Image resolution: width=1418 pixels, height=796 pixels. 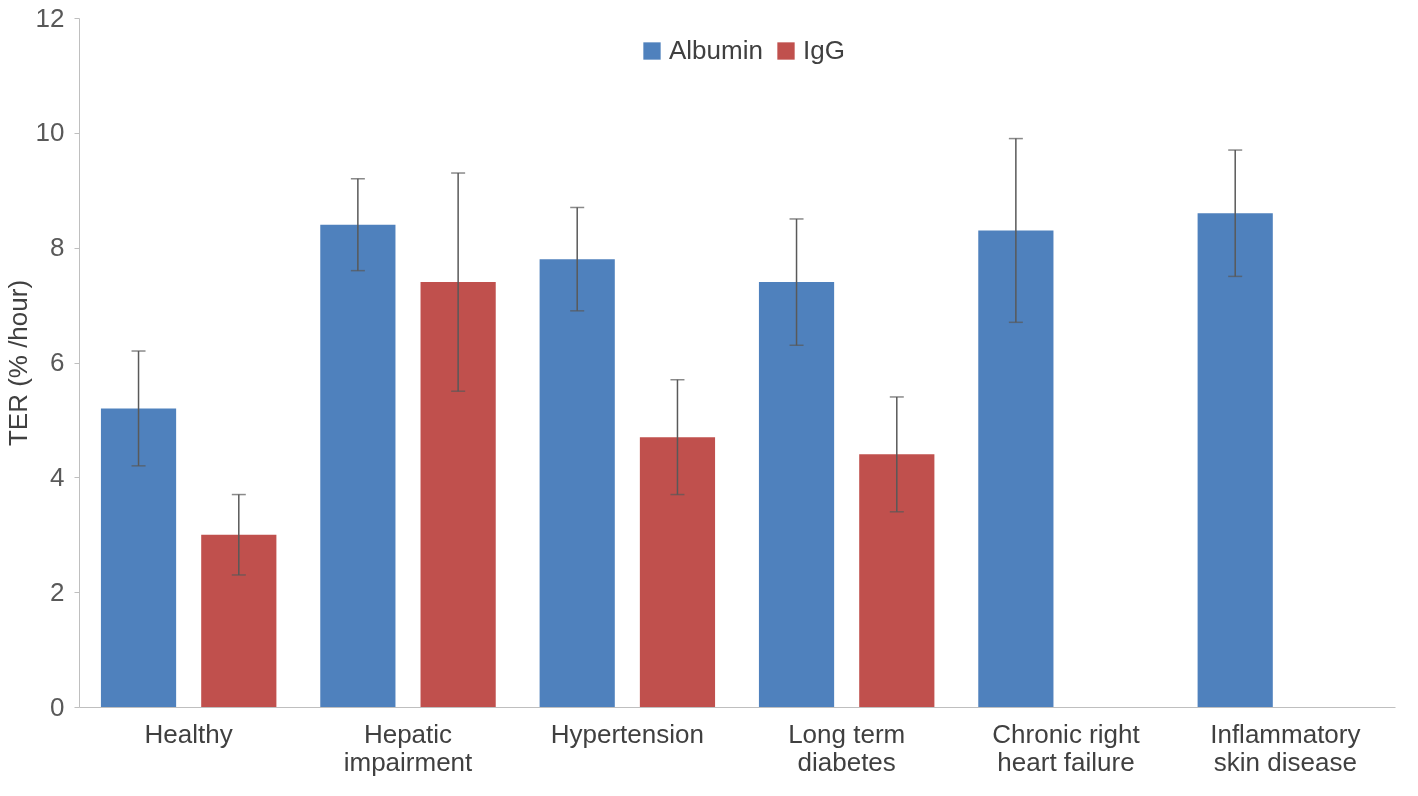 I want to click on y-tick-label: 12, so click(x=50, y=17).